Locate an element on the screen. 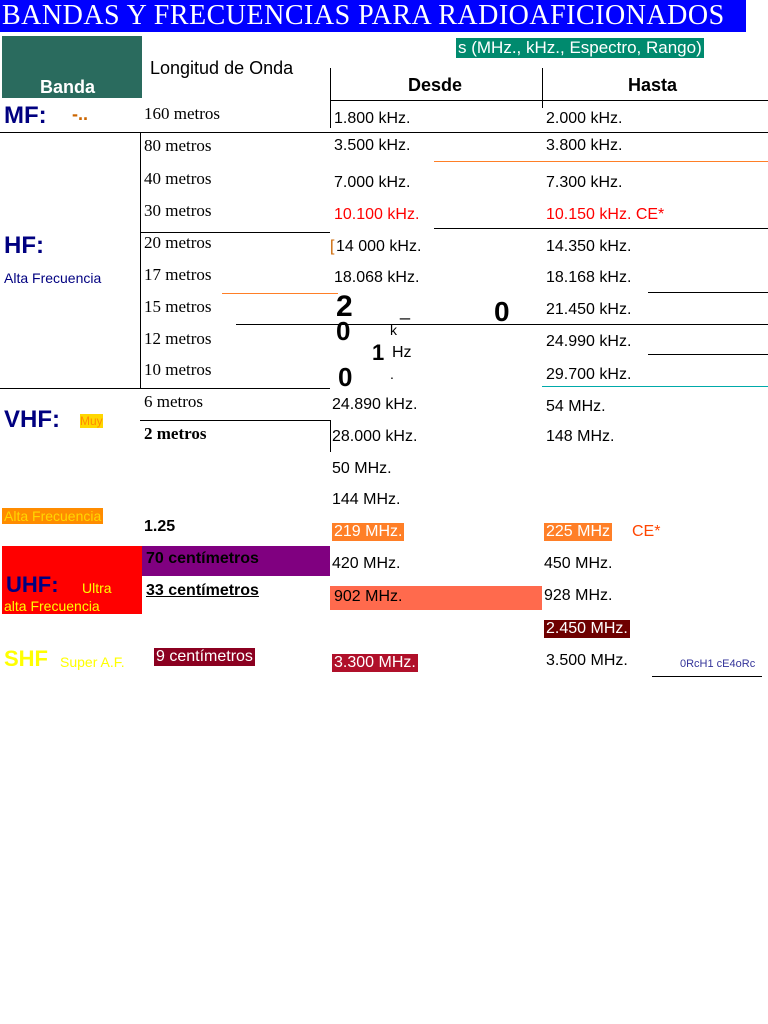 The width and height of the screenshot is (768, 1024). hasta-value: 3.500 MHz. is located at coordinates (587, 660).